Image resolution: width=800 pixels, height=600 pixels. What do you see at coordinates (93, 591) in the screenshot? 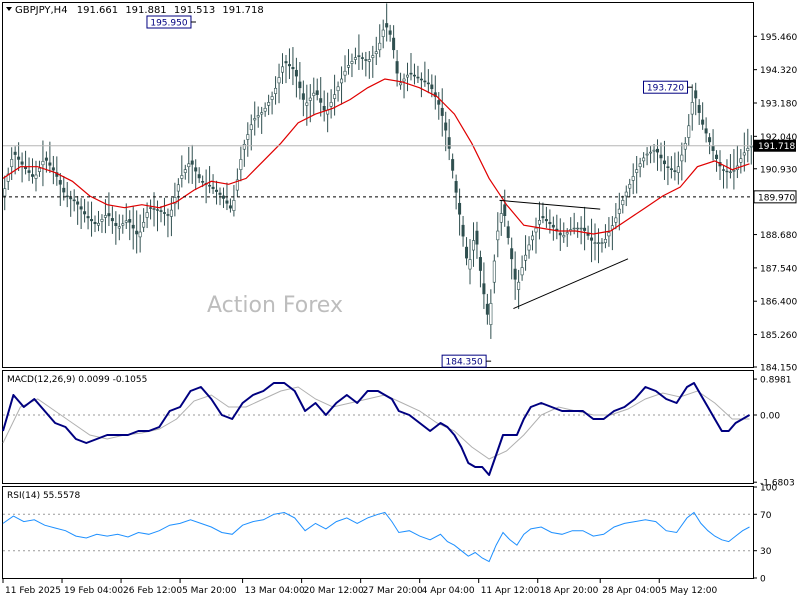
I see `x-tick-label: 19 Feb 04:00` at bounding box center [93, 591].